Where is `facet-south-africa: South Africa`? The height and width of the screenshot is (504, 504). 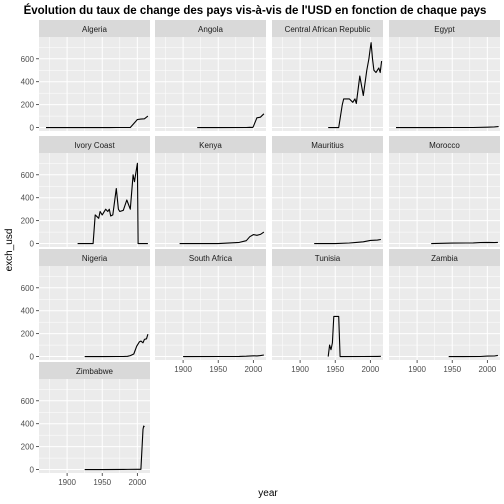
facet-south-africa: South Africa is located at coordinates (210, 304).